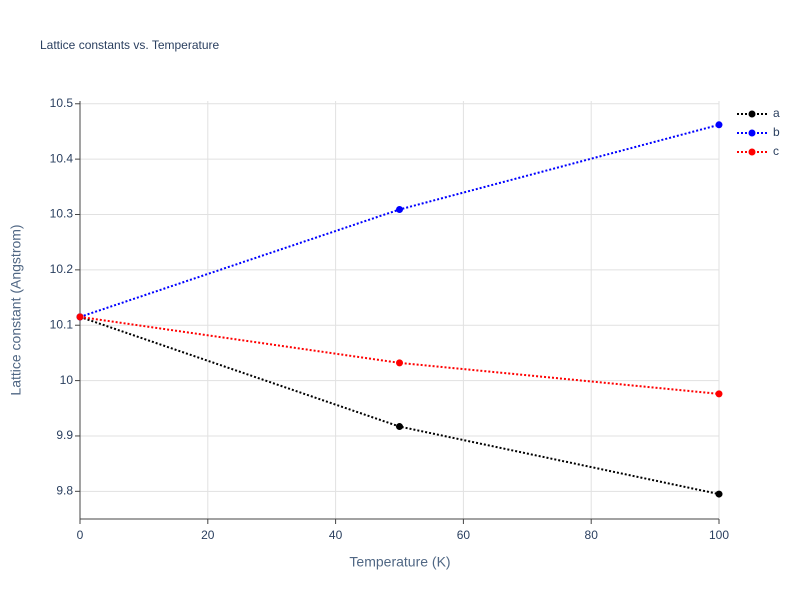 This screenshot has height=600, width=800. I want to click on y-tick-label: 10.1, so click(62, 324).